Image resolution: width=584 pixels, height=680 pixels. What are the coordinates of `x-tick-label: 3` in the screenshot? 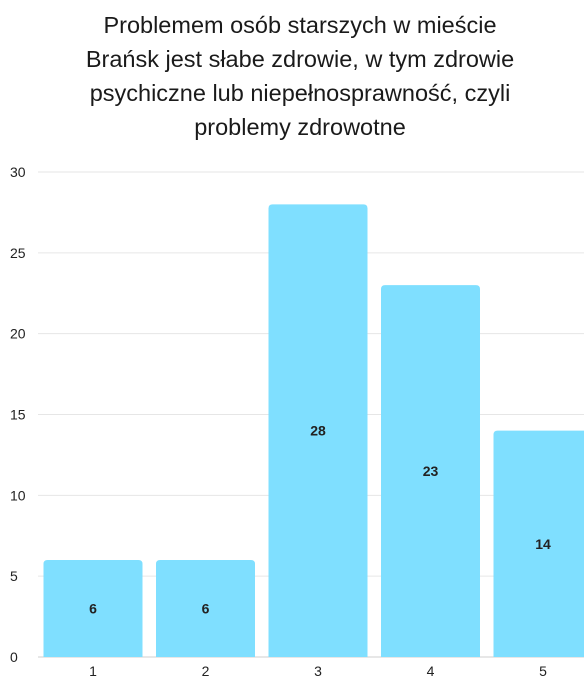 It's located at (318, 671).